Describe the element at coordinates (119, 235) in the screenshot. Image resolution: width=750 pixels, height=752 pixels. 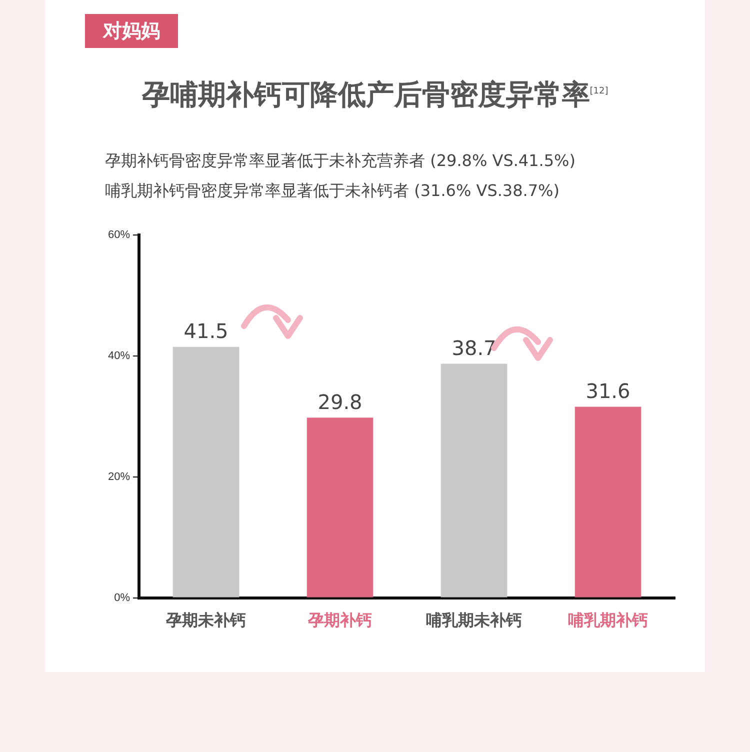
I see `y-tick-label: 60%` at that location.